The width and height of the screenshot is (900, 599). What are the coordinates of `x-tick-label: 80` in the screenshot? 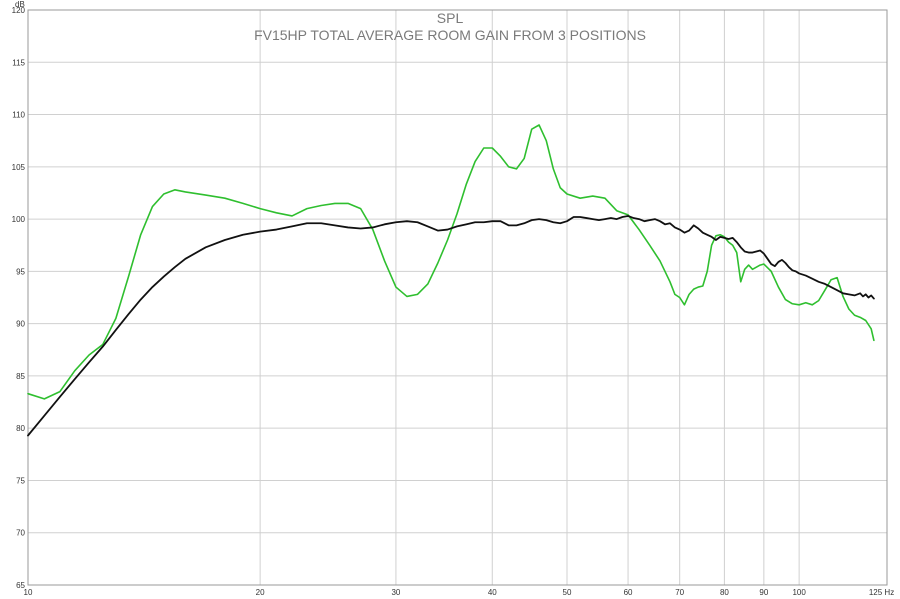 It's located at (724, 592).